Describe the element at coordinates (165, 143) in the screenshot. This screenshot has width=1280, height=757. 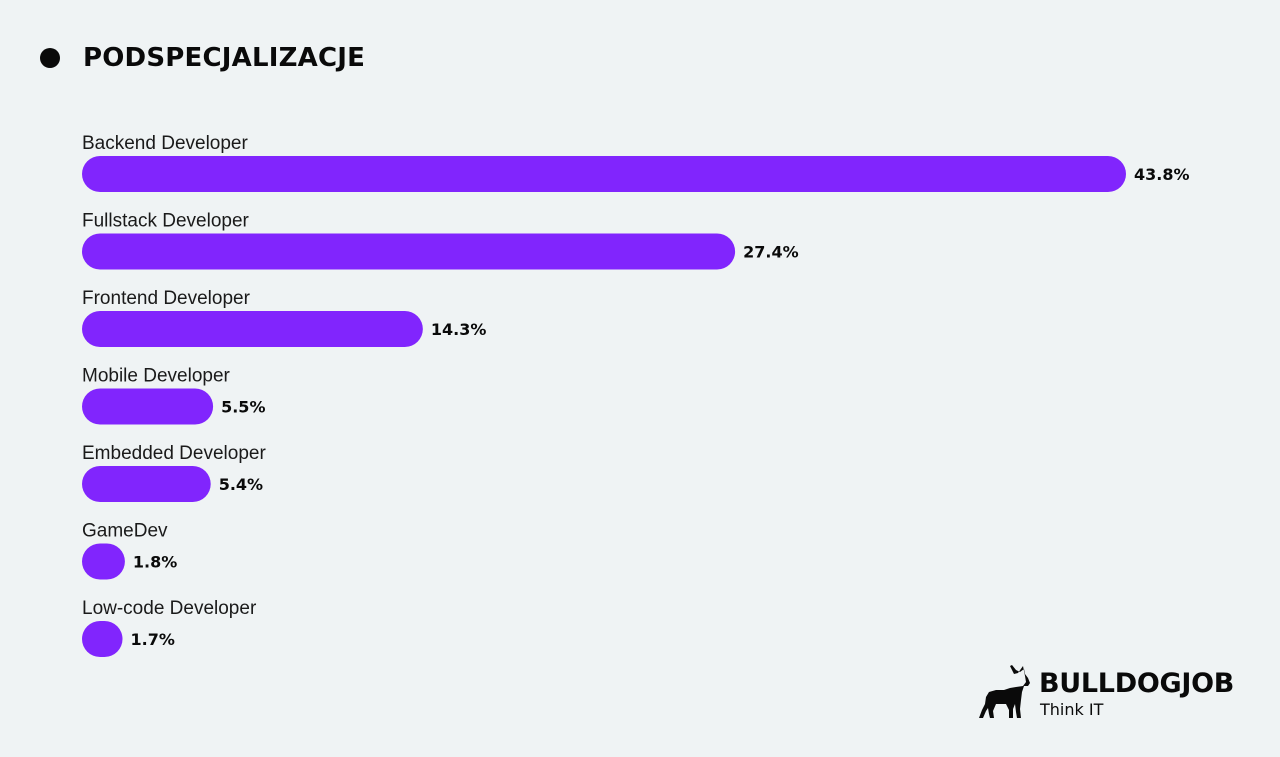
I see `category-label: Backend Developer` at that location.